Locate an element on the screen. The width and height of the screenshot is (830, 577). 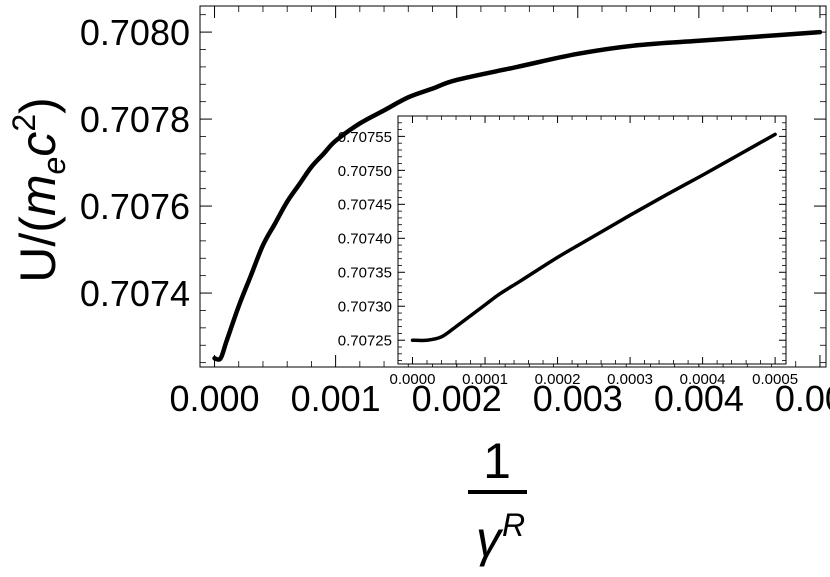
inset-x-tick-label: 0.0004 is located at coordinates (703, 379).